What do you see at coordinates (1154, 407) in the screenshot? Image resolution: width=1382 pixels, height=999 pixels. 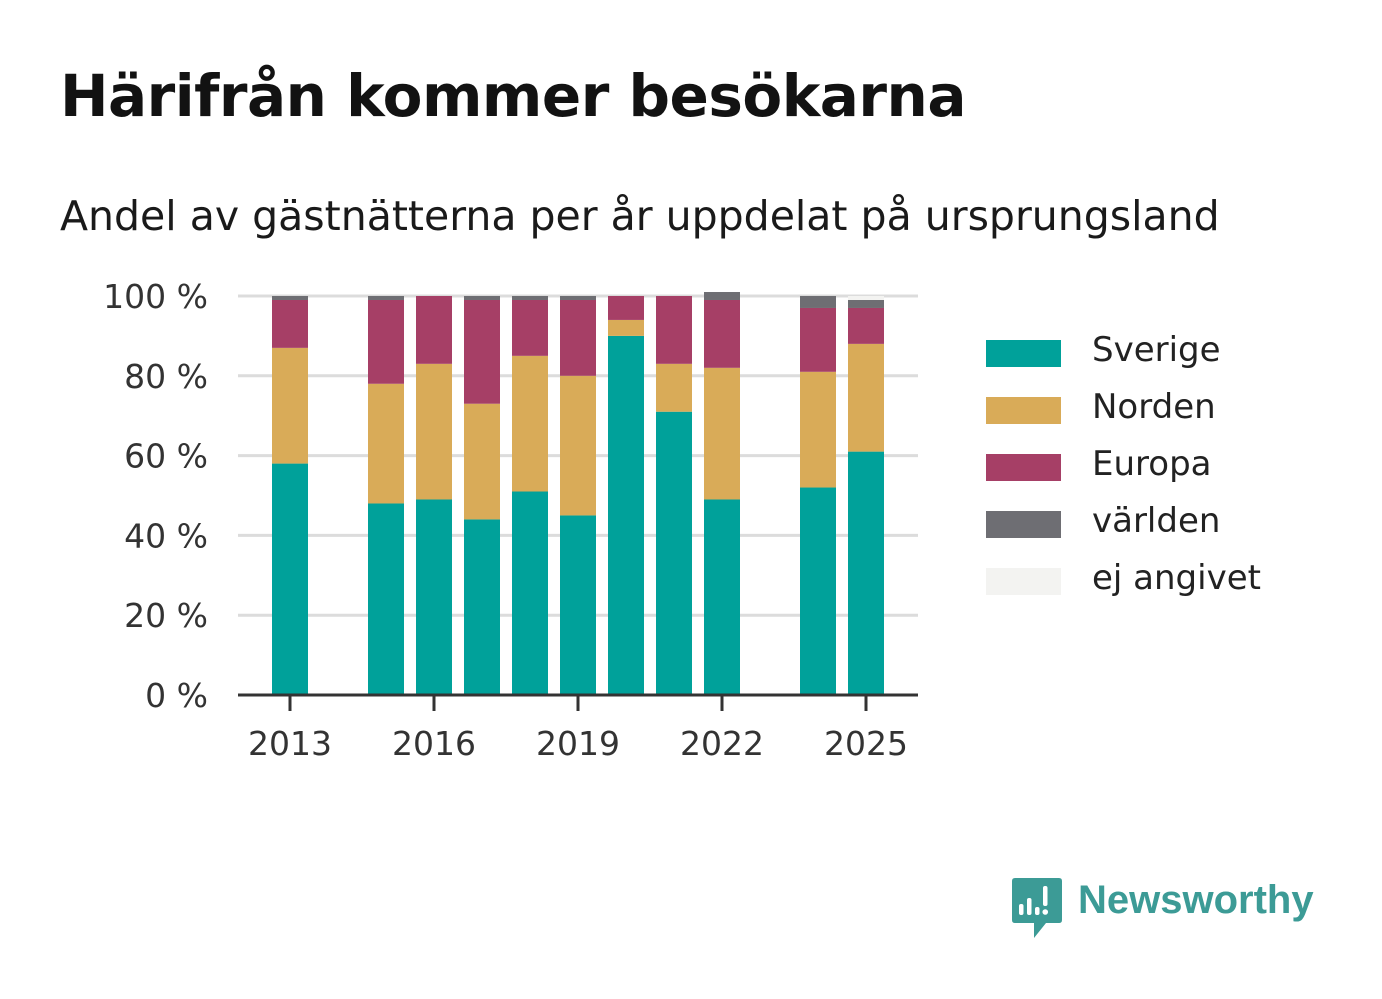 I see `legend-label: Norden` at bounding box center [1154, 407].